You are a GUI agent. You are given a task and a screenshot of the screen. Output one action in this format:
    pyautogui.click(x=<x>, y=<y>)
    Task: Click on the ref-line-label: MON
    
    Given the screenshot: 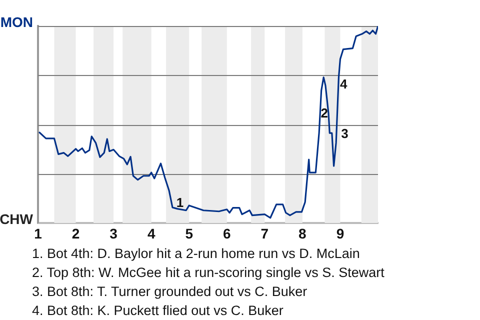 What is the action you would take?
    pyautogui.click(x=16, y=22)
    